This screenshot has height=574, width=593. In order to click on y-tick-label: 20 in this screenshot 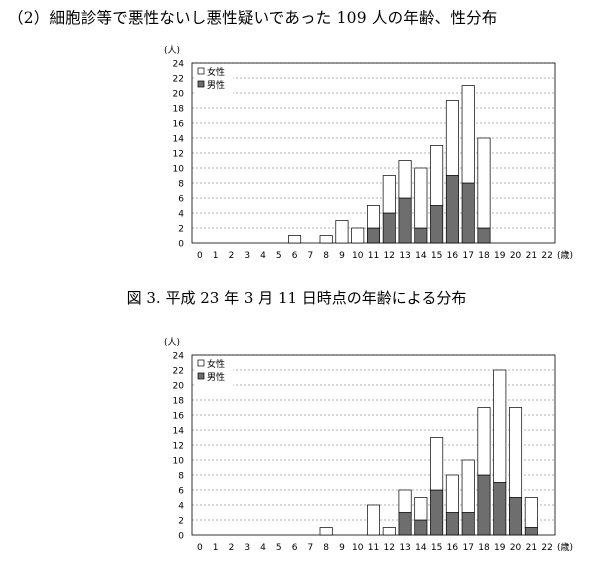, I will do `click(179, 95)`.